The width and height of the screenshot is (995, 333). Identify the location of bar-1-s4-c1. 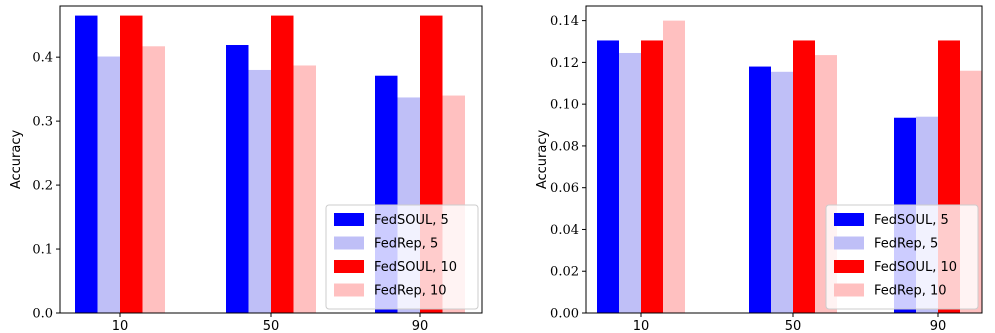
(153, 179).